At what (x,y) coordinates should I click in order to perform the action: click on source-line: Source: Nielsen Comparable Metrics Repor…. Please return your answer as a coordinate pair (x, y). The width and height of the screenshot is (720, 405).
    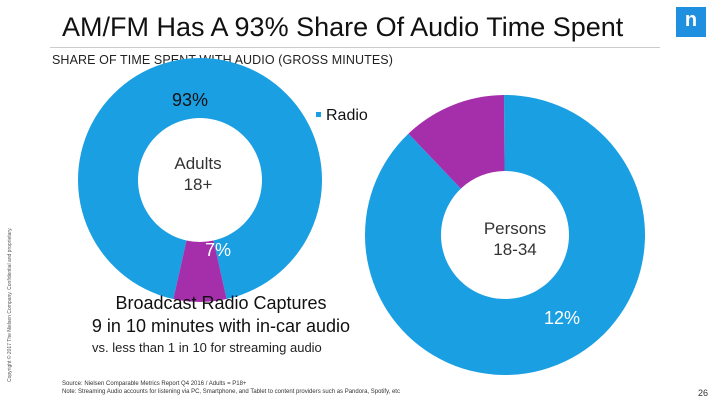
    Looking at the image, I should click on (154, 384).